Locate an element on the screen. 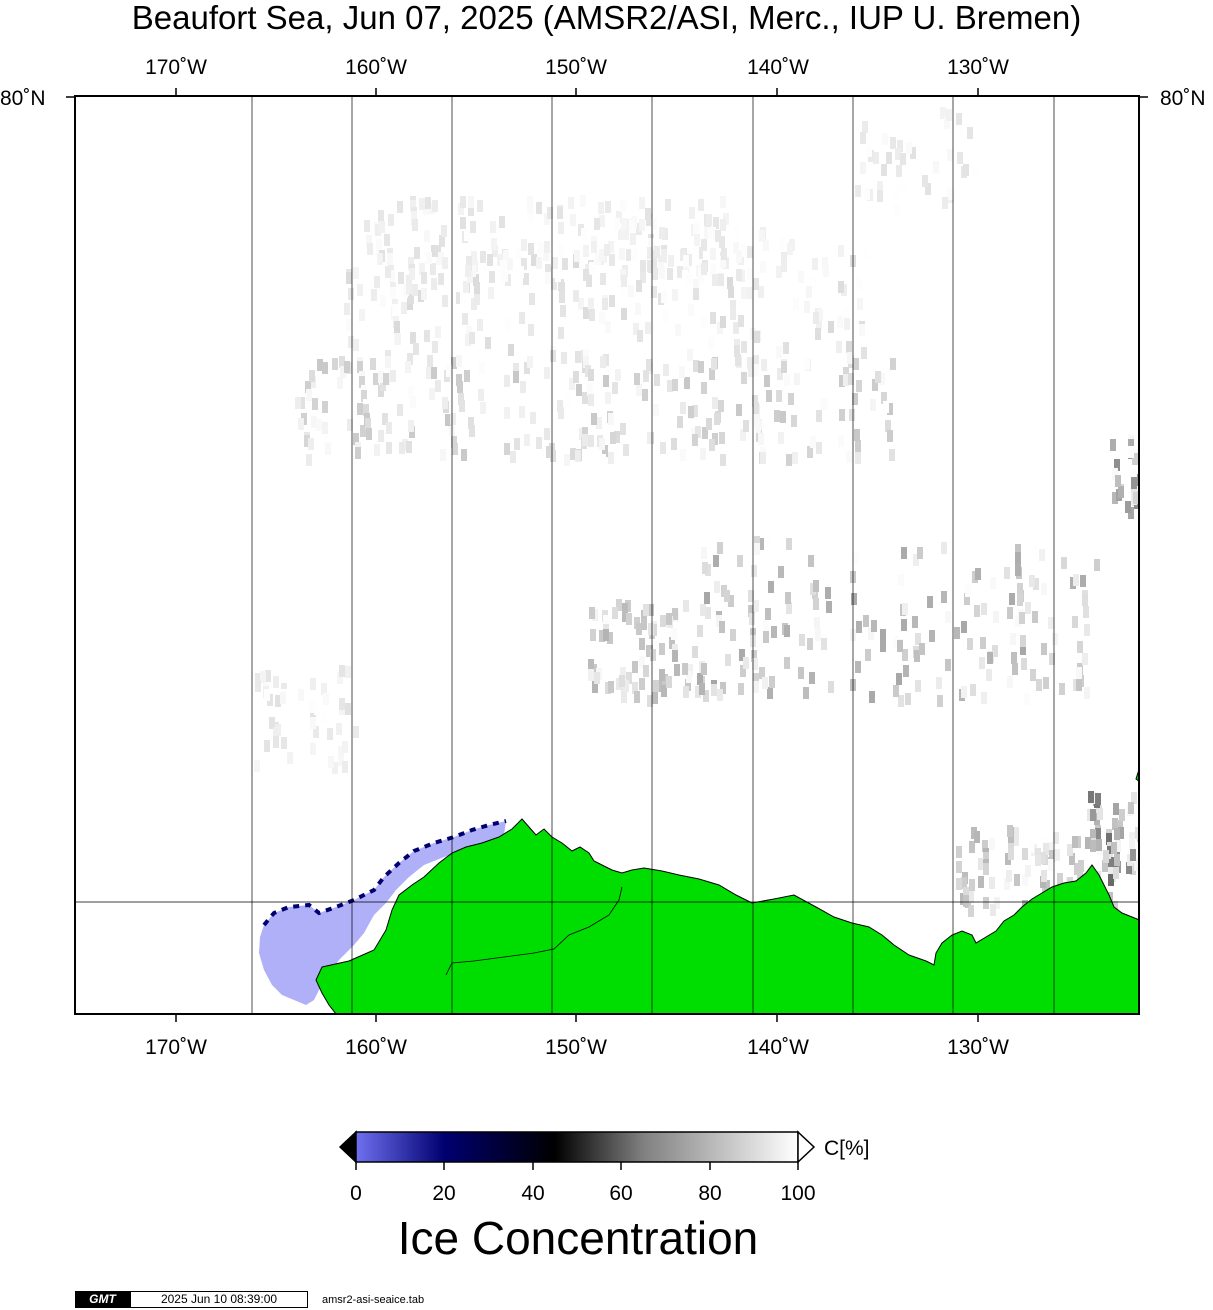 This screenshot has height=1310, width=1213. colorbar-tick-60: 60 is located at coordinates (621, 1193).